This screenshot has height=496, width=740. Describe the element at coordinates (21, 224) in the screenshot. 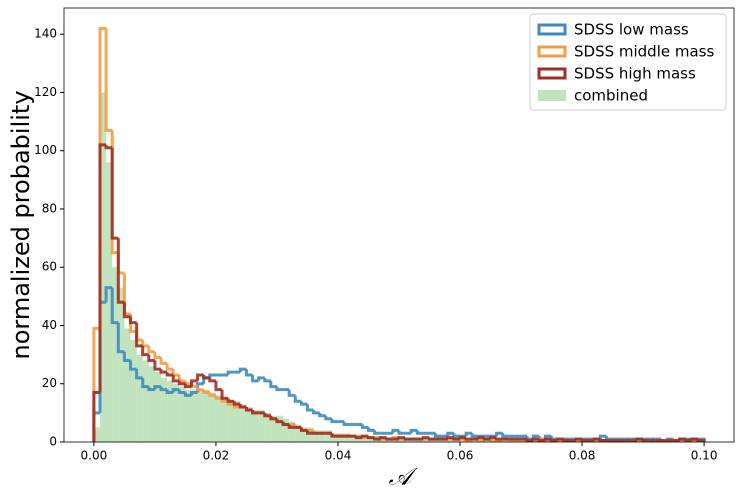

I see `y-axis-label: normalized probability` at that location.